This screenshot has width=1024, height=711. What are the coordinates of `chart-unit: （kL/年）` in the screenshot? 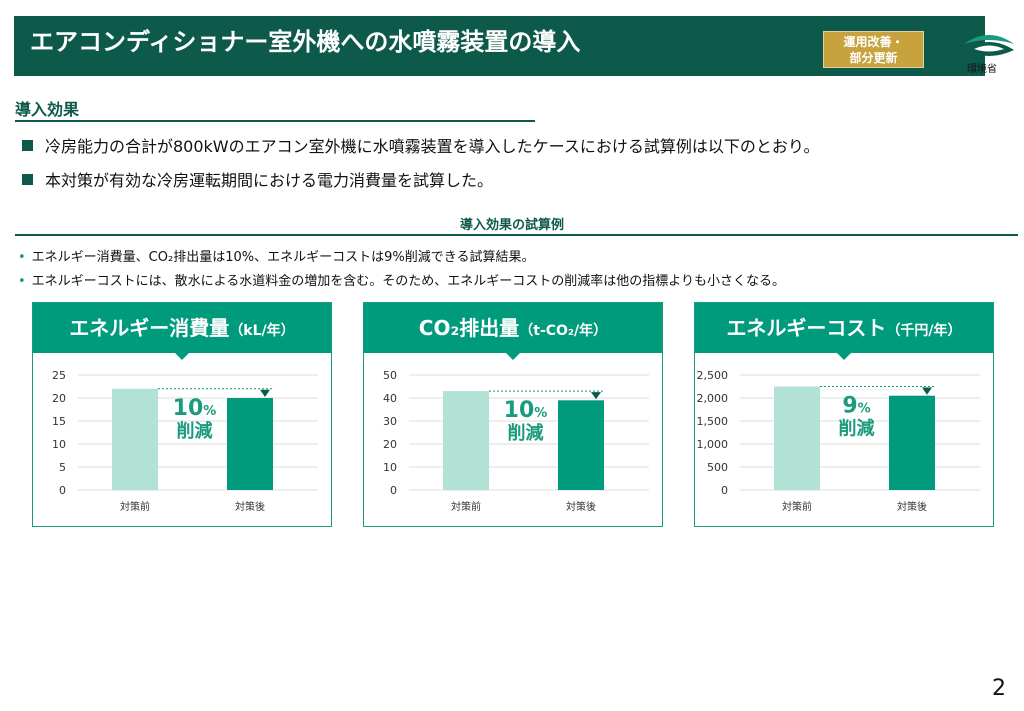 It's located at (262, 331).